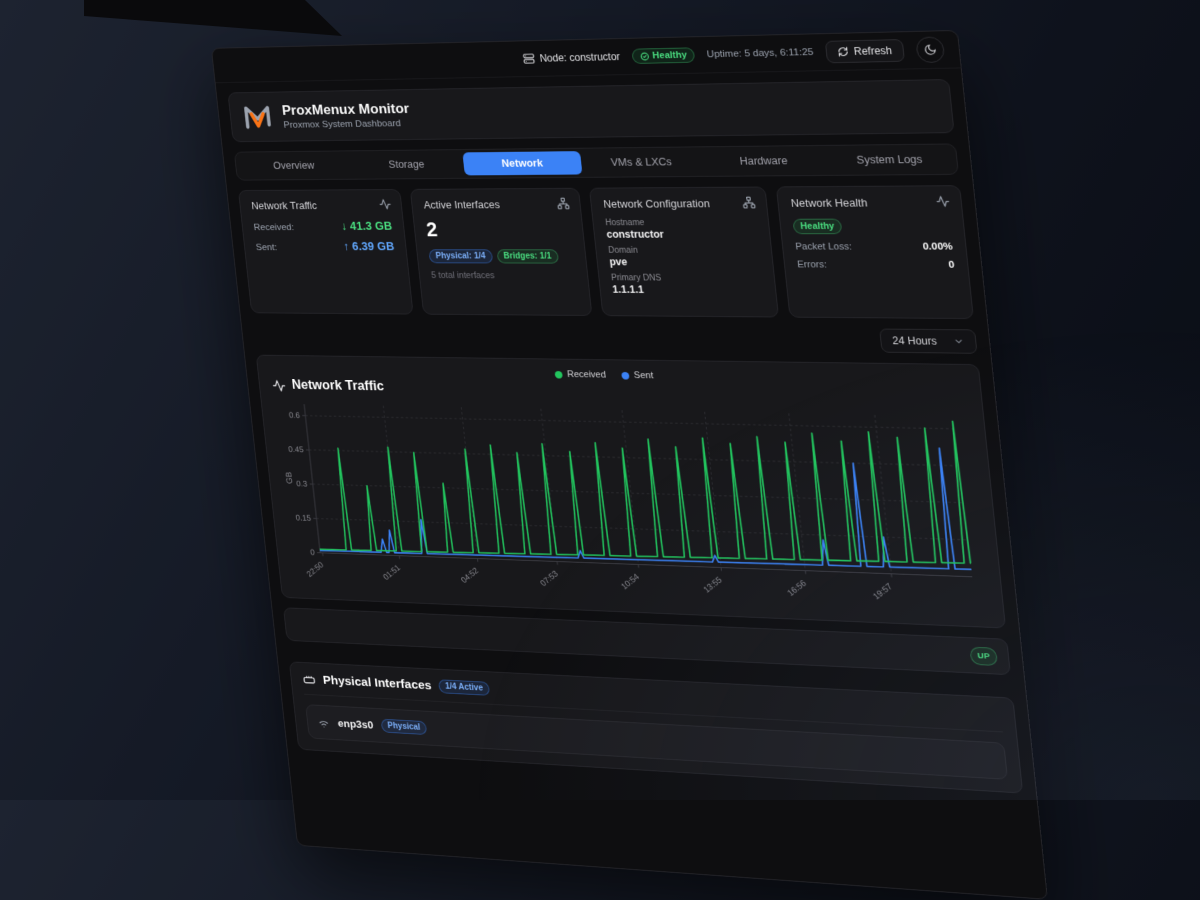 The width and height of the screenshot is (1200, 900). I want to click on range-select-row: 24 Hours, so click(614, 338).